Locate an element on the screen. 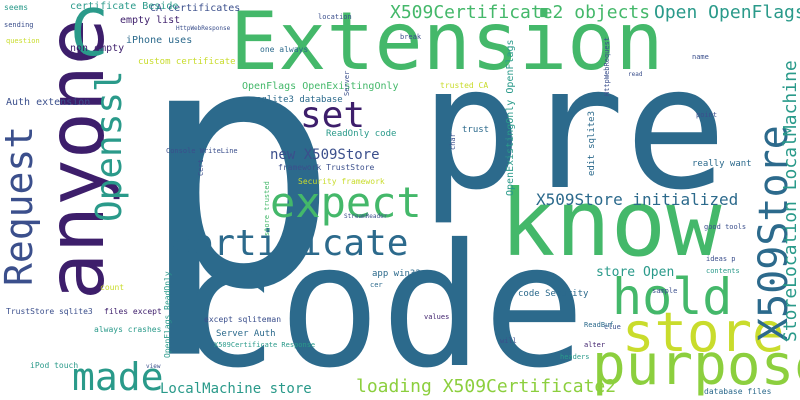 Image resolution: width=800 pixels, height=400 pixels. word-alter: alter is located at coordinates (595, 345).